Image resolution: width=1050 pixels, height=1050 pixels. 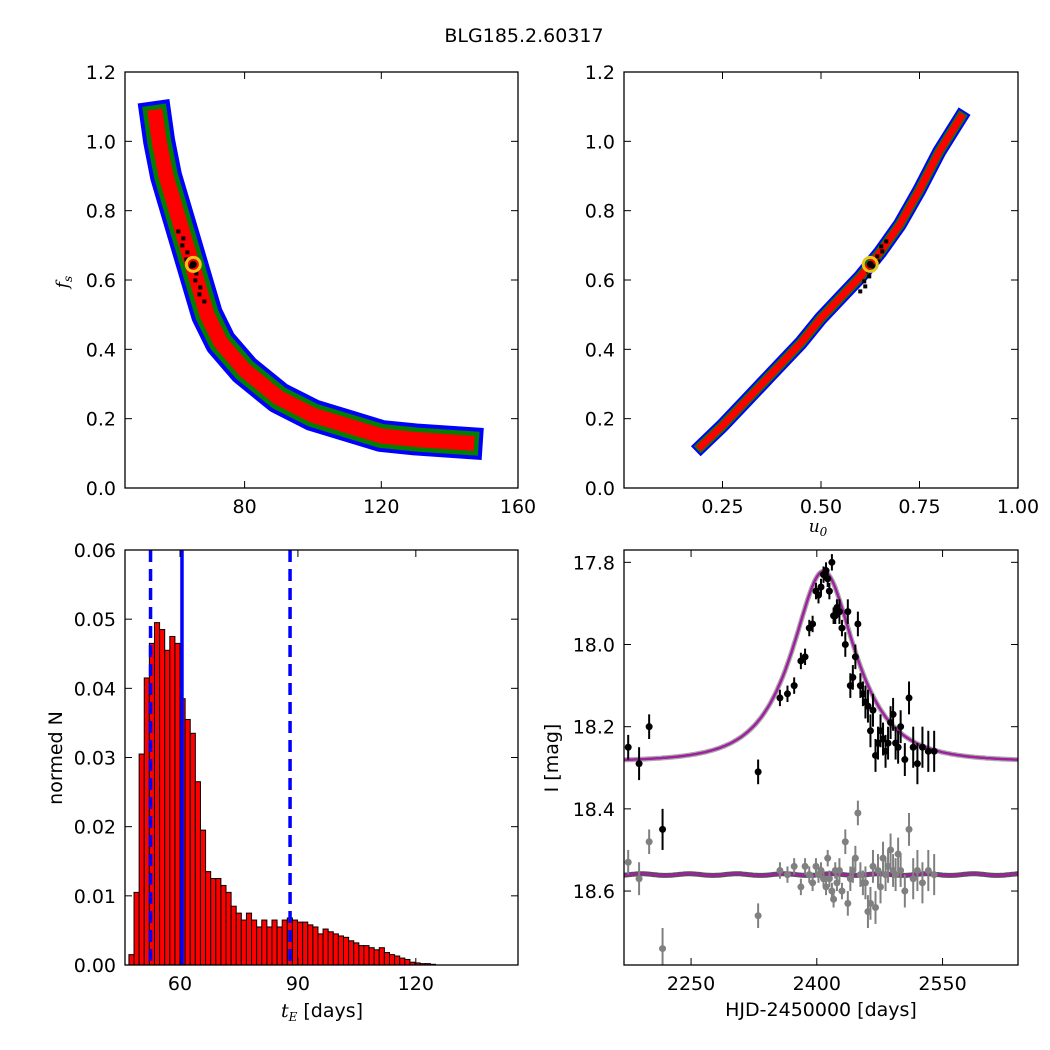 What do you see at coordinates (95, 551) in the screenshot?
I see `y-tick-label: 0.06` at bounding box center [95, 551].